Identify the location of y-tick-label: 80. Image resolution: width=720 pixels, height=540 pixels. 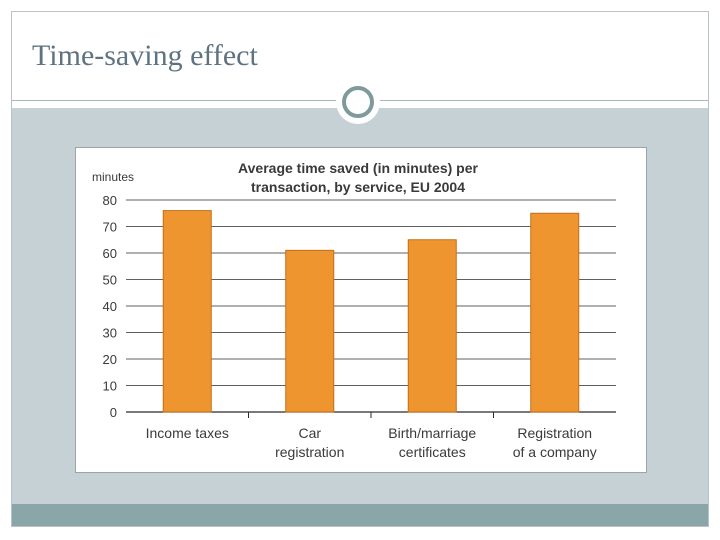
(110, 200).